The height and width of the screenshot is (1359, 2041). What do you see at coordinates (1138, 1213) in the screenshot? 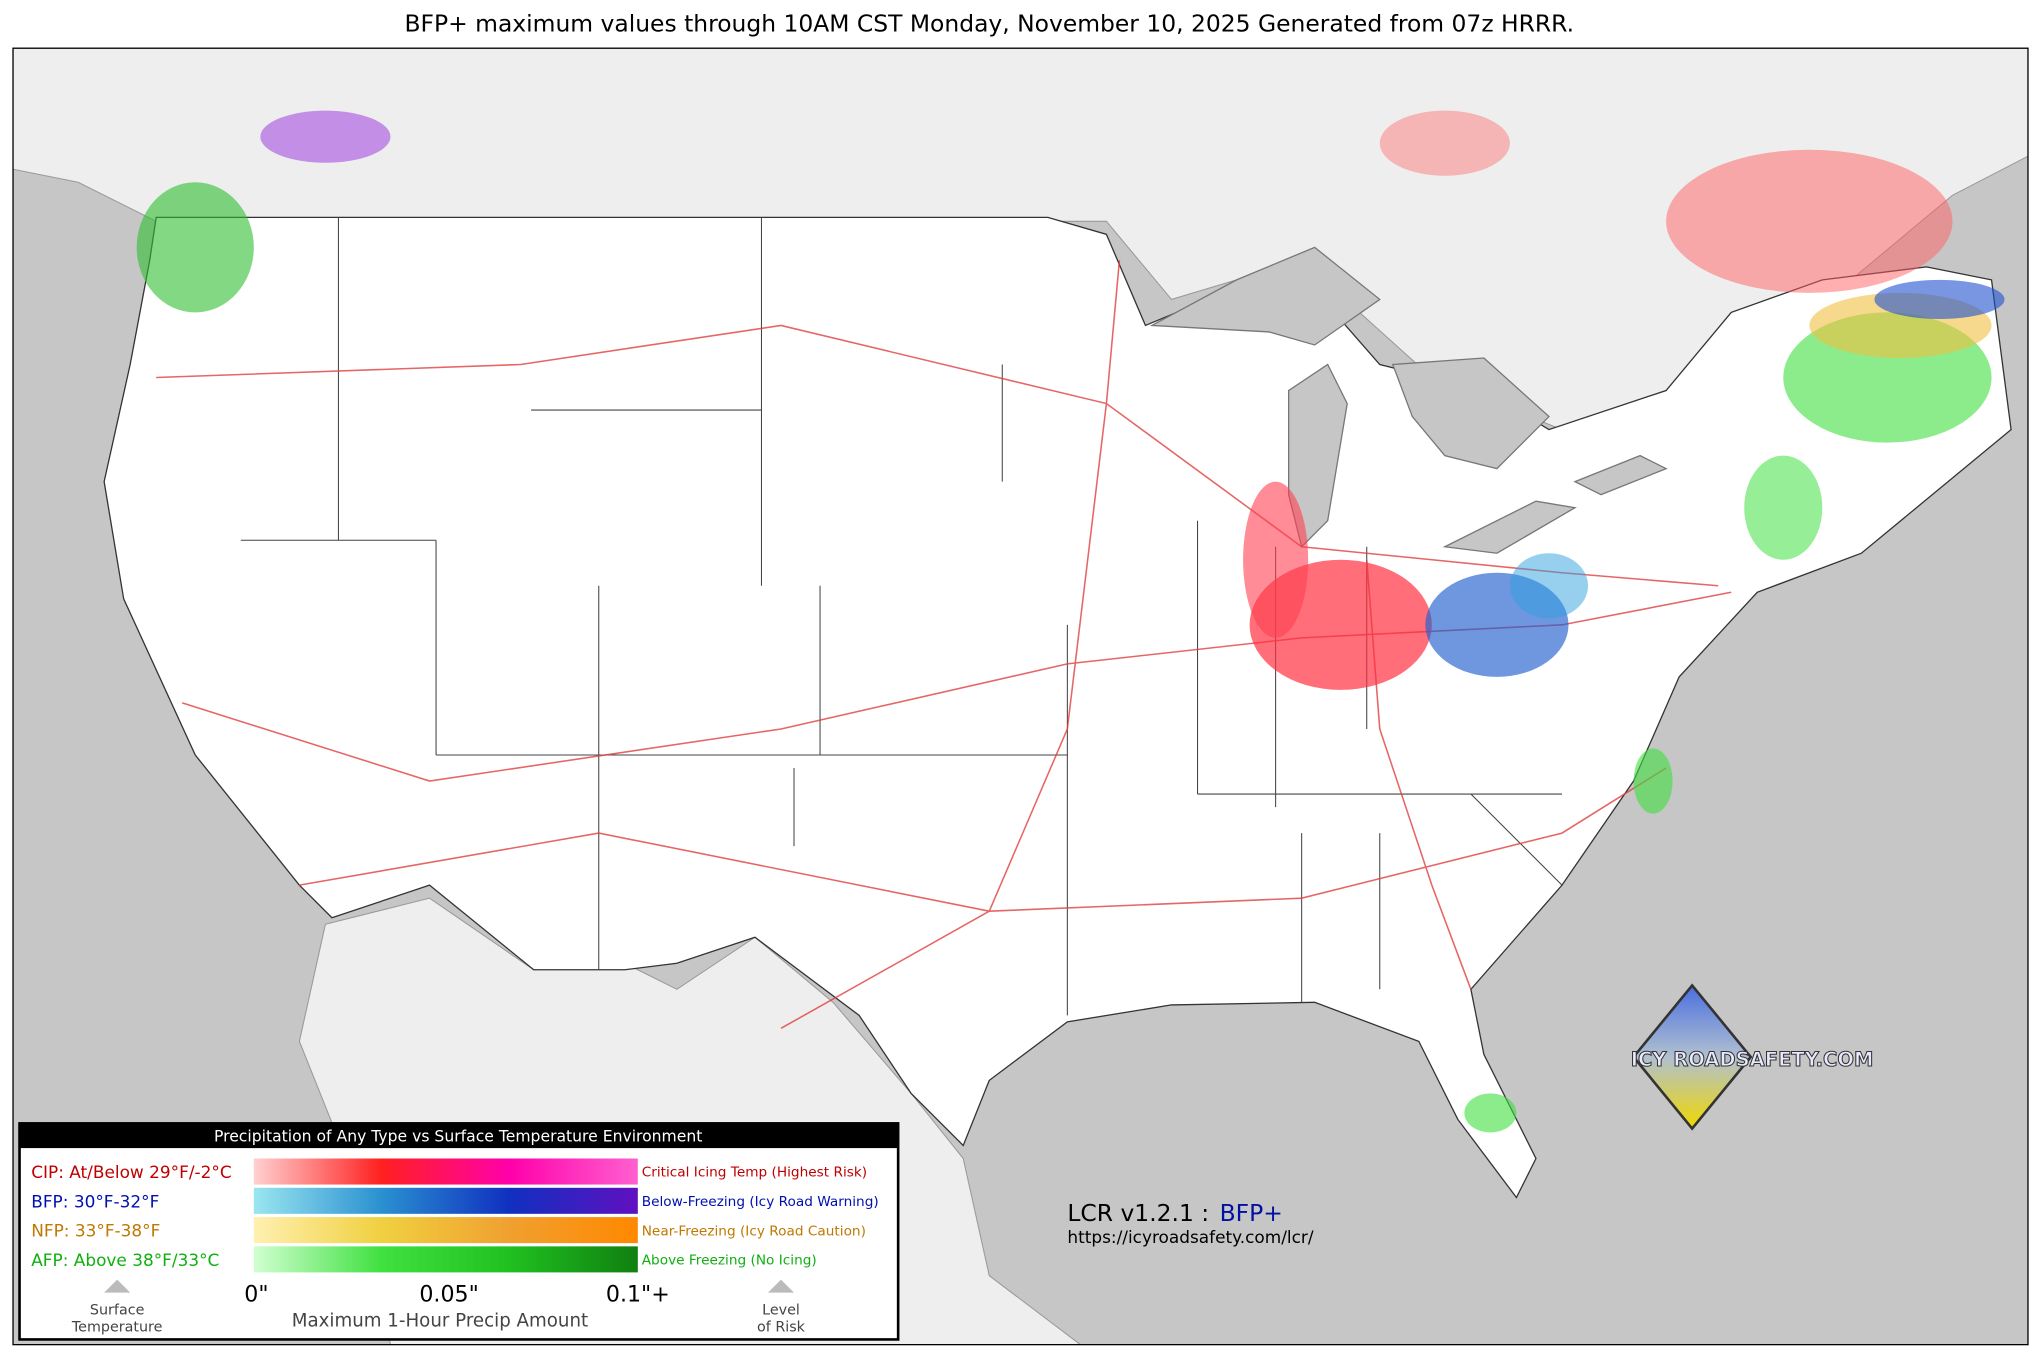
I see `version-number: LCR v1.2.1 :` at bounding box center [1138, 1213].